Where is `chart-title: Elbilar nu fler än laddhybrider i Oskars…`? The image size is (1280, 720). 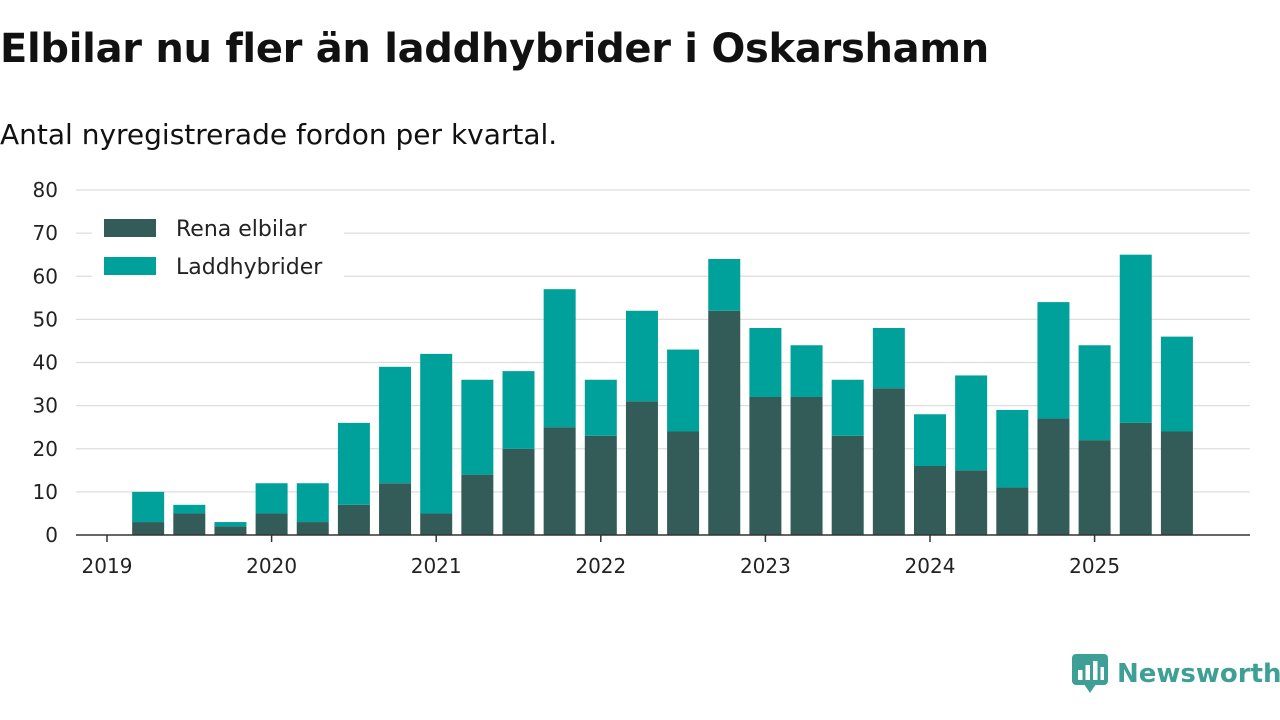 chart-title: Elbilar nu fler än laddhybrider i Oskars… is located at coordinates (494, 49).